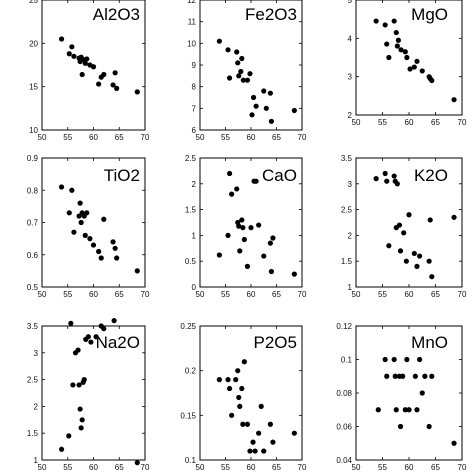  Describe the element at coordinates (191, 43) in the screenshot. I see `y-tick-label: 10` at that location.